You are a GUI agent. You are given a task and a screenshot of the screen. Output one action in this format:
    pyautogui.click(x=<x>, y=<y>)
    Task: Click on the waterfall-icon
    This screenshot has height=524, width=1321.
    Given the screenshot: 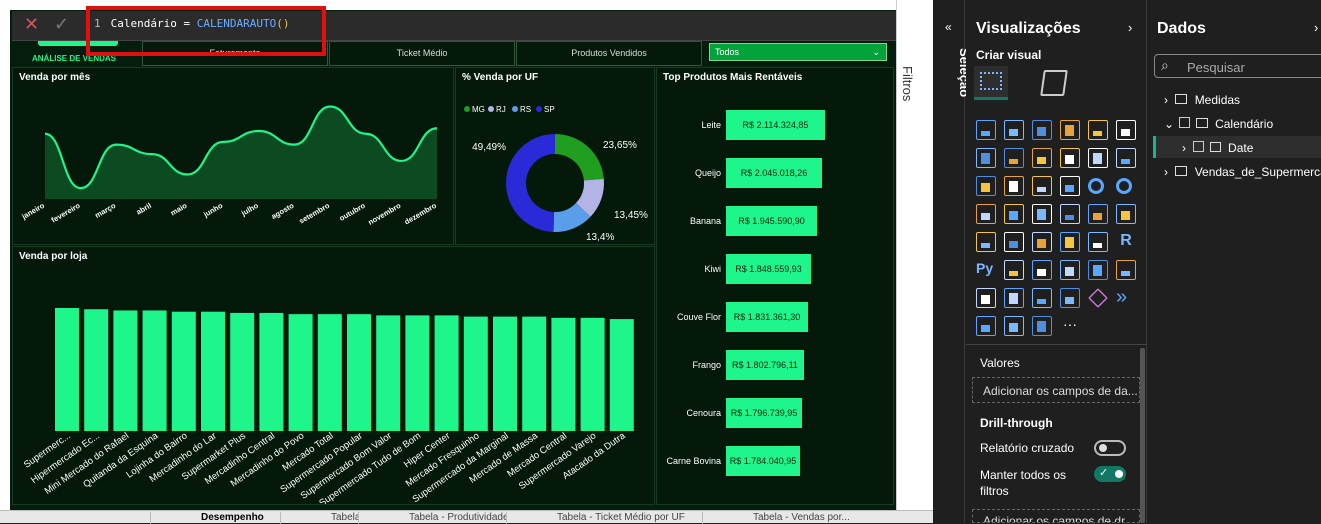 What is the action you would take?
    pyautogui.click(x=986, y=186)
    